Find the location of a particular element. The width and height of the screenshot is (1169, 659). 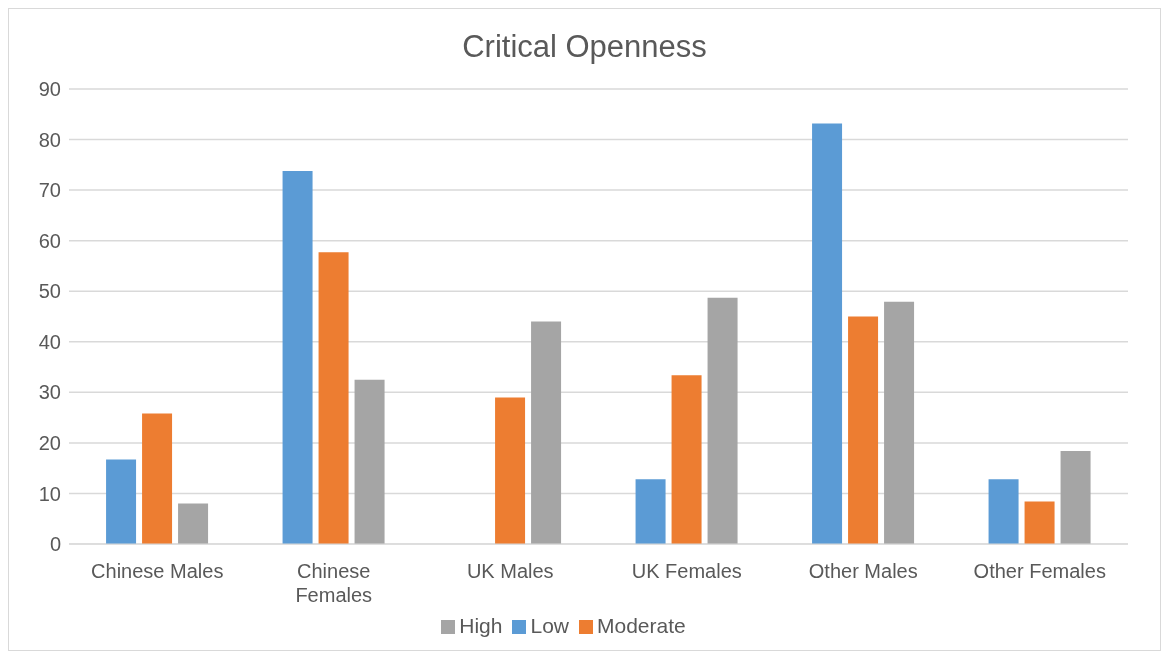

y-tick-label: 80 is located at coordinates (49, 139).